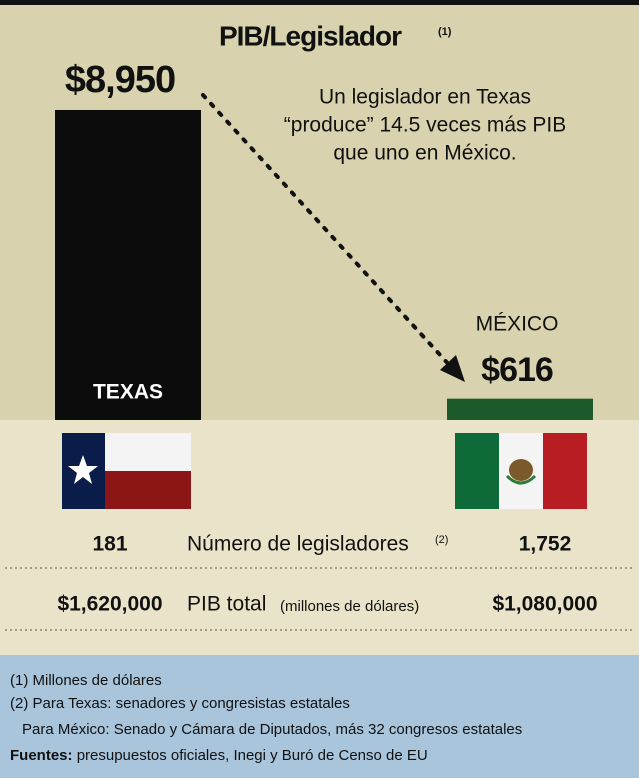  Describe the element at coordinates (109, 604) in the screenshot. I see `texas-value: $1,620,000` at that location.